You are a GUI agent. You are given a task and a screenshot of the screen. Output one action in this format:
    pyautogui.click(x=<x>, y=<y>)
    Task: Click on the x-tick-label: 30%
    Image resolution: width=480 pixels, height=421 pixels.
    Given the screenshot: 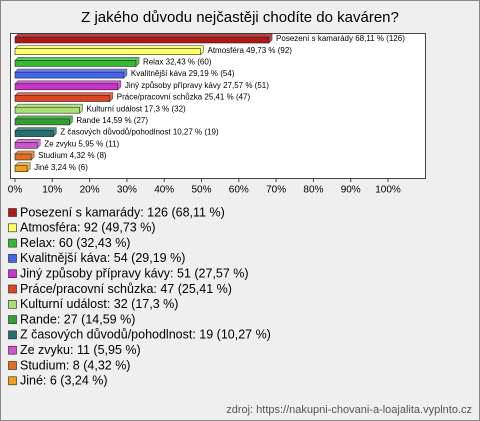 What is the action you would take?
    pyautogui.click(x=127, y=190)
    